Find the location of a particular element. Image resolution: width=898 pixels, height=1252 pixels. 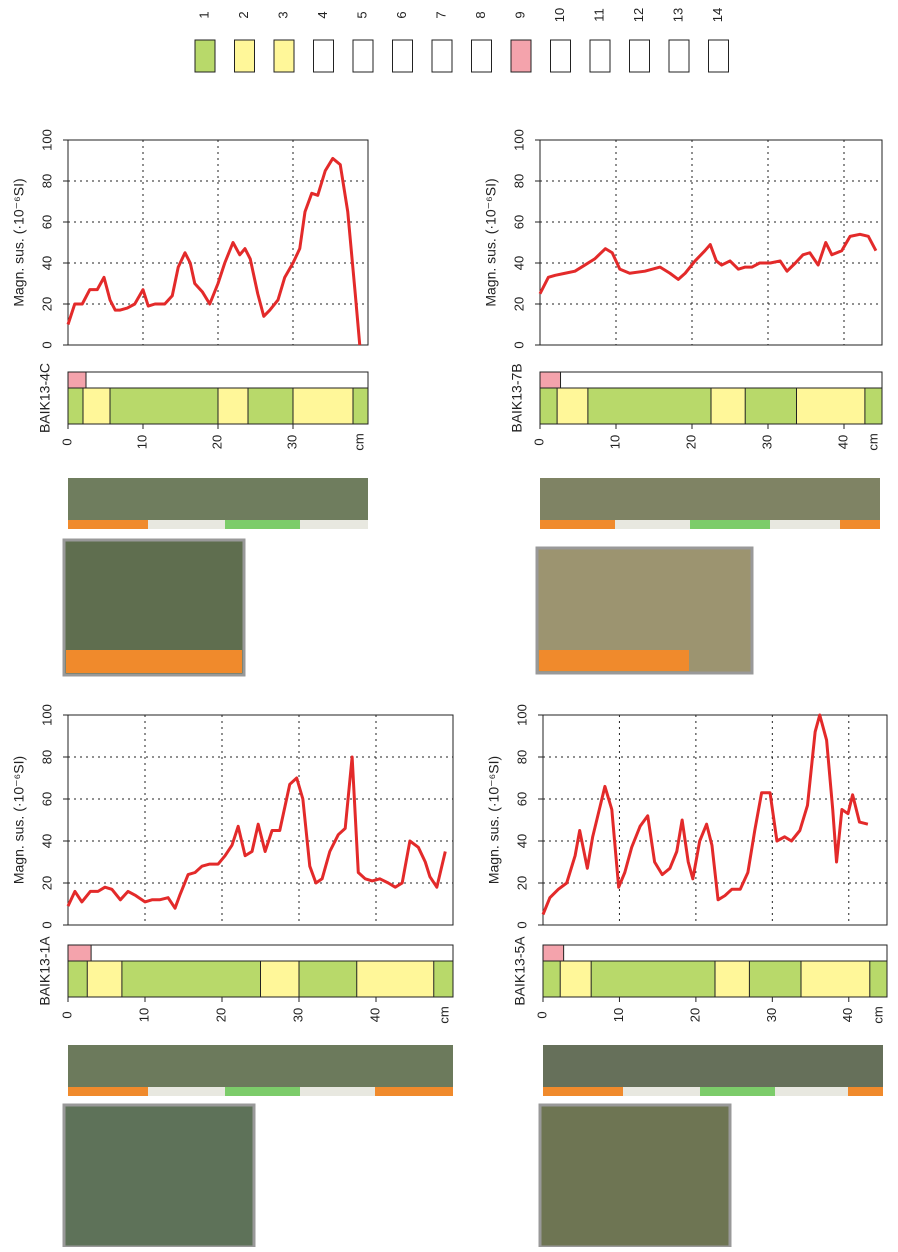

legend-label: 5 is located at coordinates (361, 14).